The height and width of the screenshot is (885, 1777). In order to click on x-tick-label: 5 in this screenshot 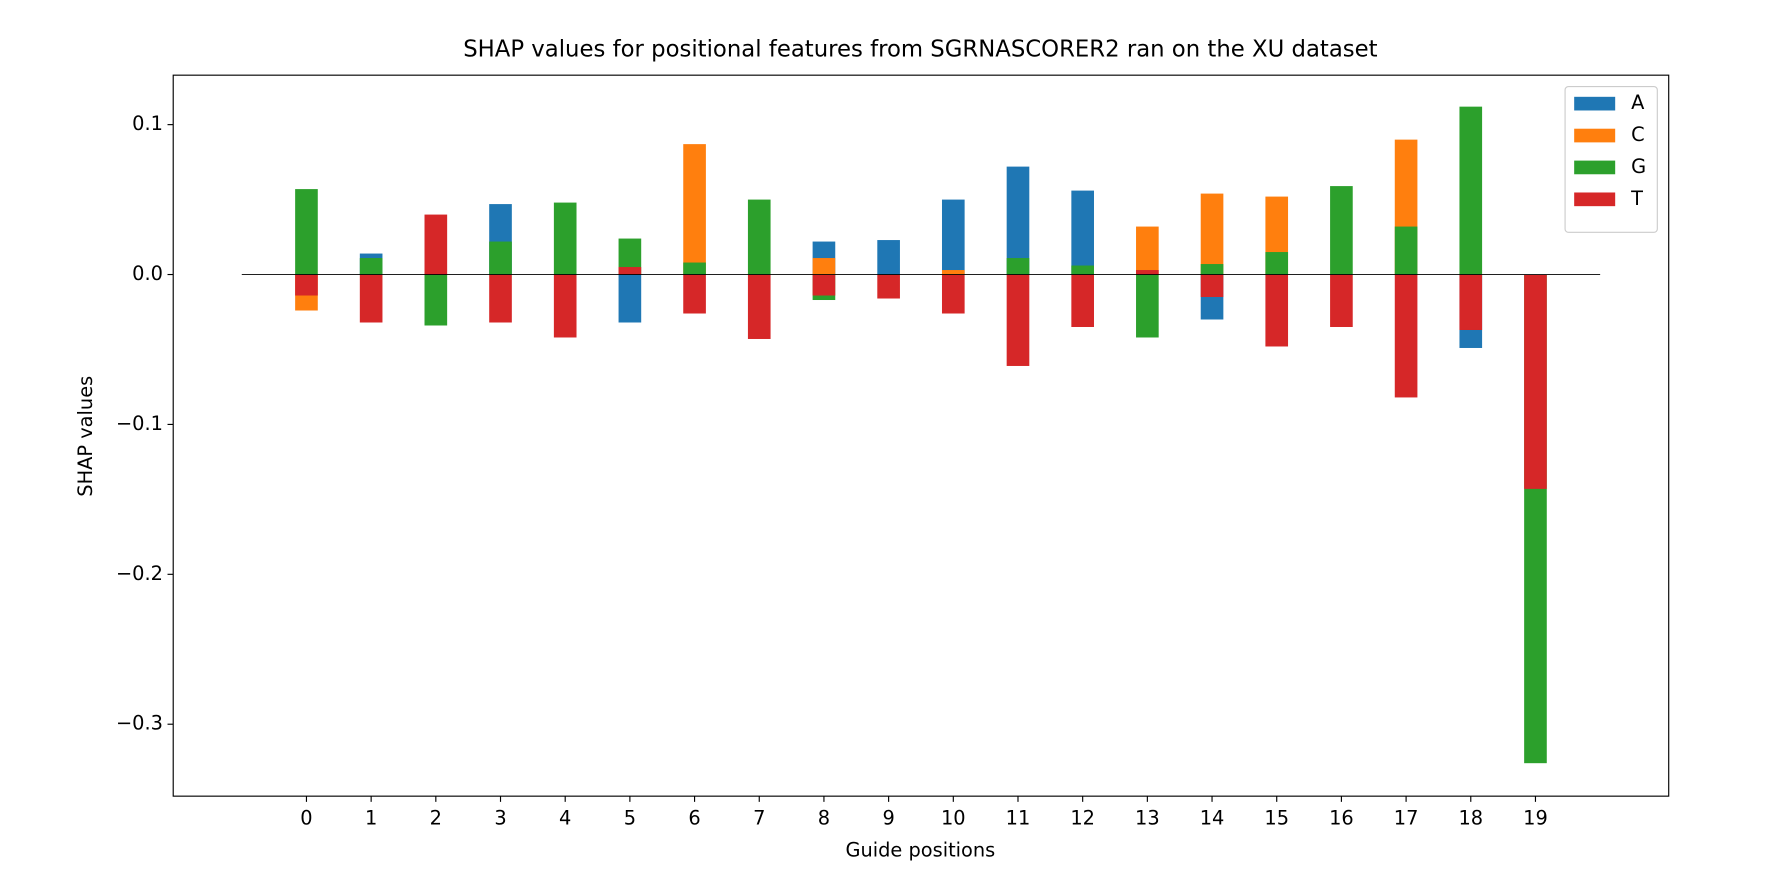, I will do `click(630, 817)`.